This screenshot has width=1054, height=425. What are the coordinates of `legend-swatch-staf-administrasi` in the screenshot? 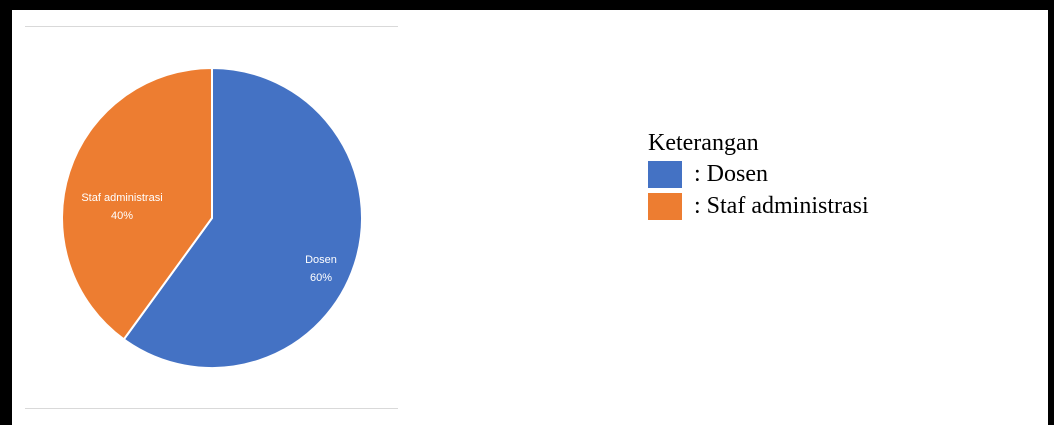 It's located at (665, 206).